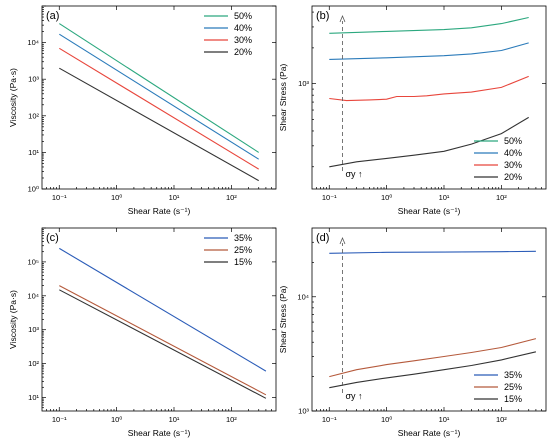 Image resolution: width=550 pixels, height=447 pixels. Describe the element at coordinates (52, 16) in the screenshot. I see `panel-label: (a)` at that location.